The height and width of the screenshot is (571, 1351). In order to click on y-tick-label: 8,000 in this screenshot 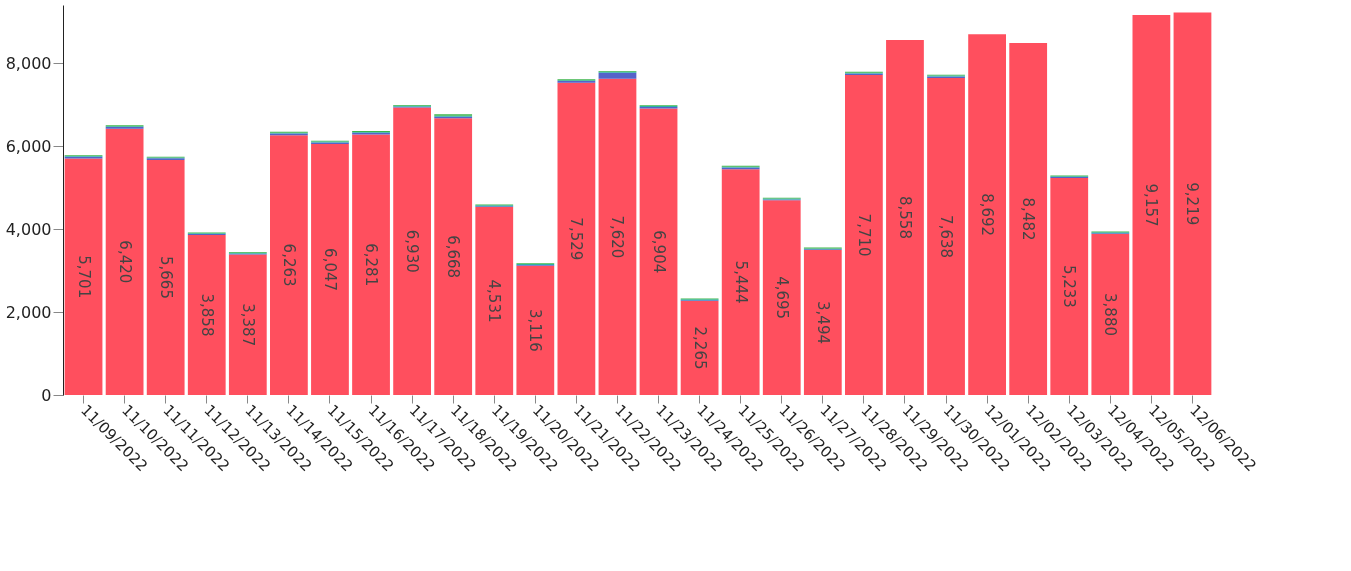, I will do `click(28, 63)`.